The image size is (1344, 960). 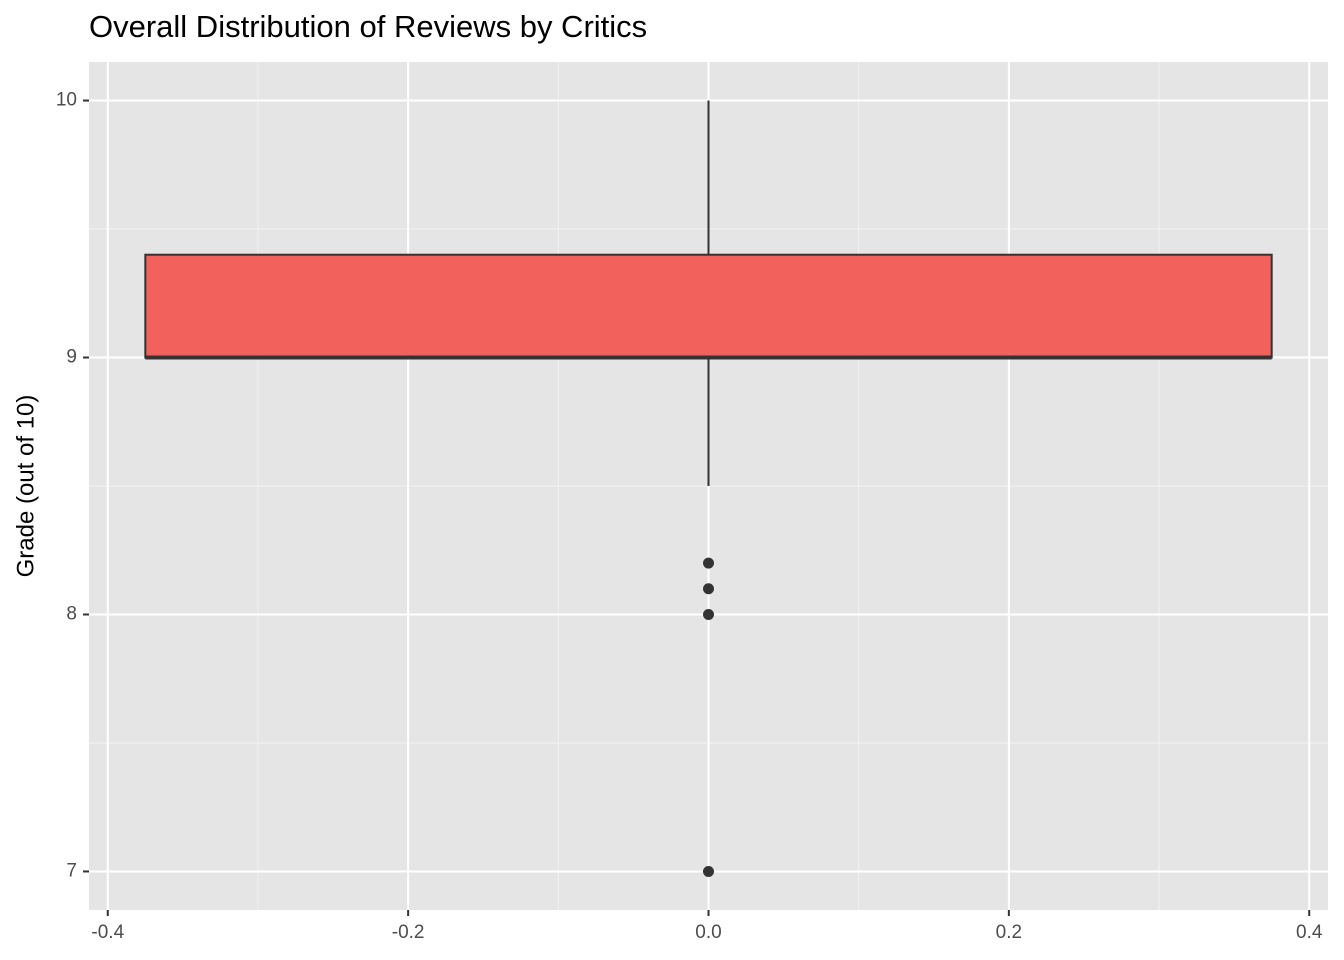 I want to click on y-tick-label: 7, so click(x=71, y=870).